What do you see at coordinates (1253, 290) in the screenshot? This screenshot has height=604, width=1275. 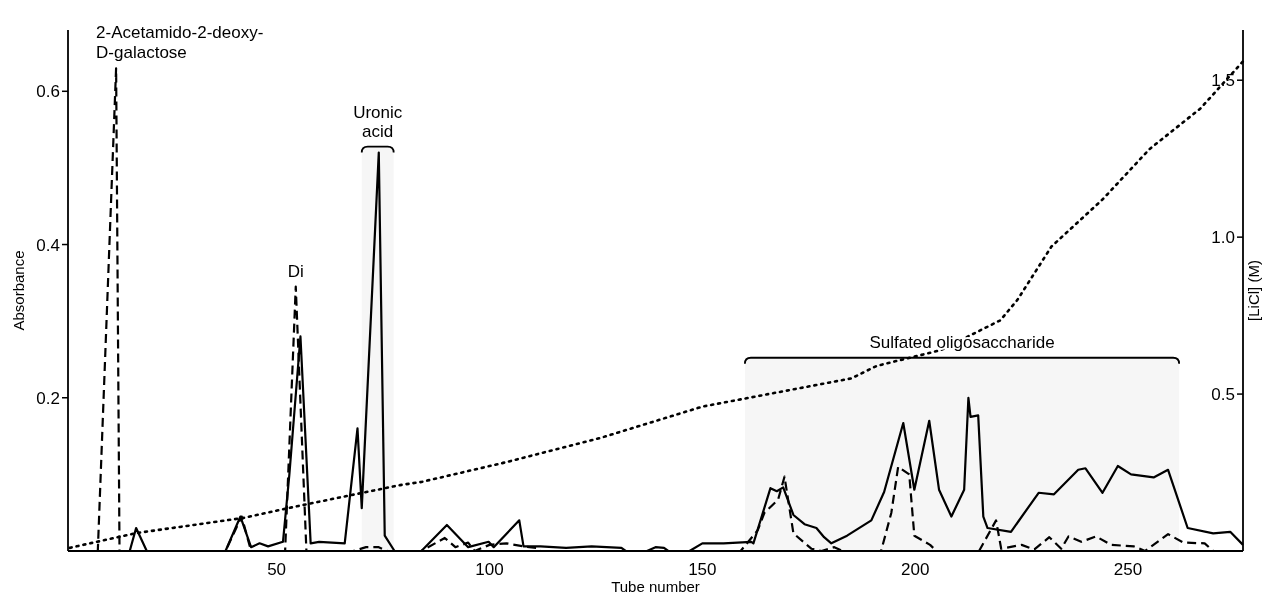 I see `y2-axis-title: [LiCl] (M)` at bounding box center [1253, 290].